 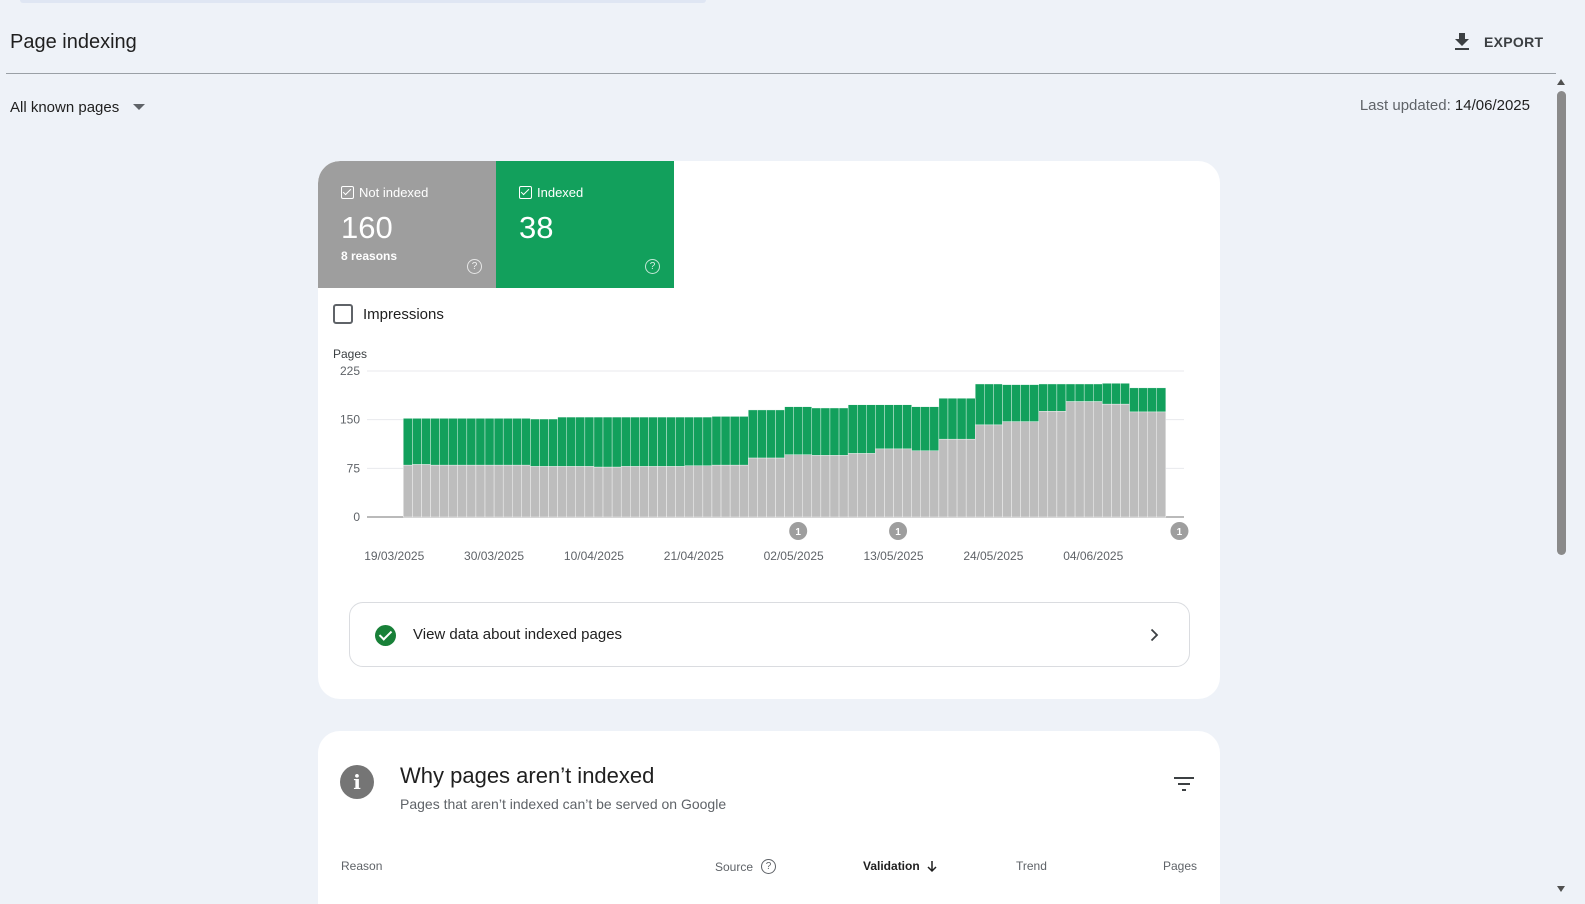 I want to click on export-button: EXPORT, so click(x=1496, y=42).